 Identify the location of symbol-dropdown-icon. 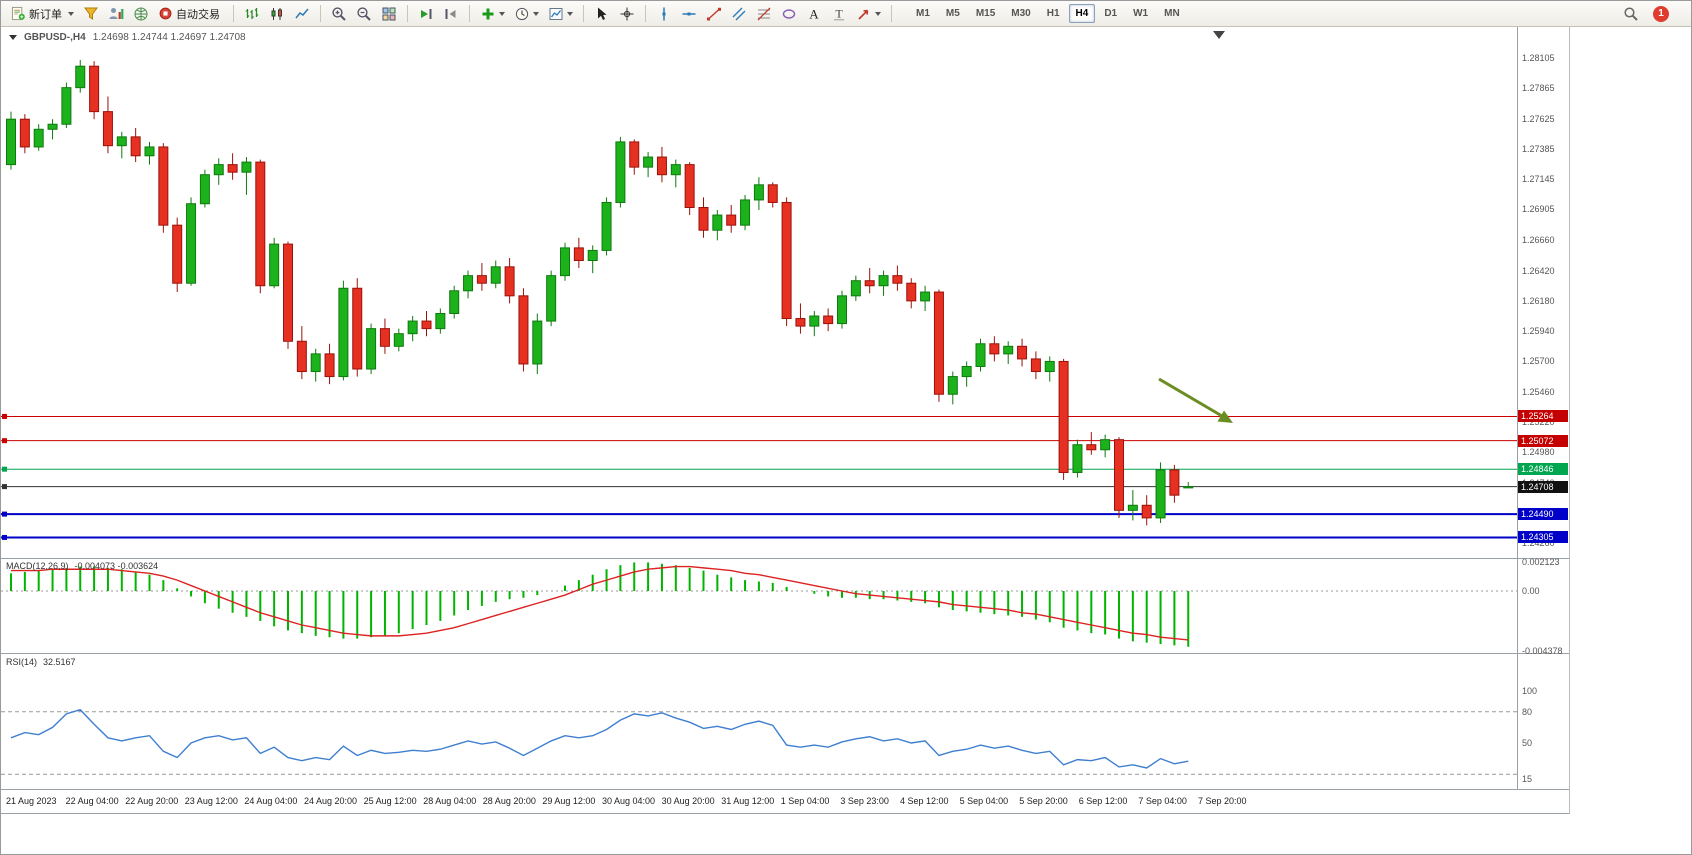
(13, 37).